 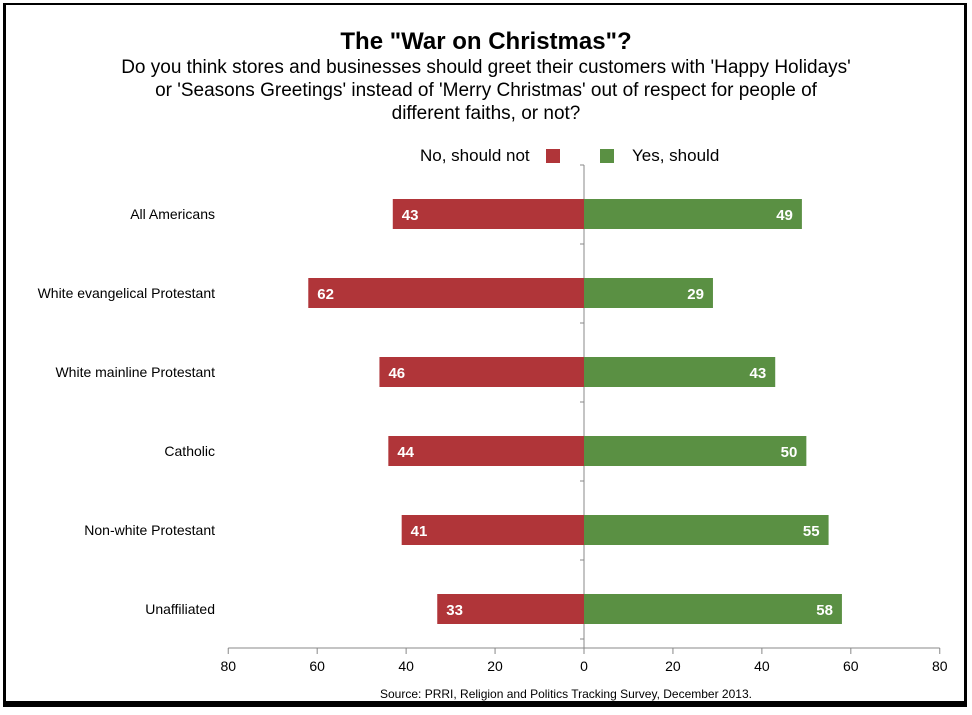 I want to click on bar-label-no: 62, so click(x=325, y=294).